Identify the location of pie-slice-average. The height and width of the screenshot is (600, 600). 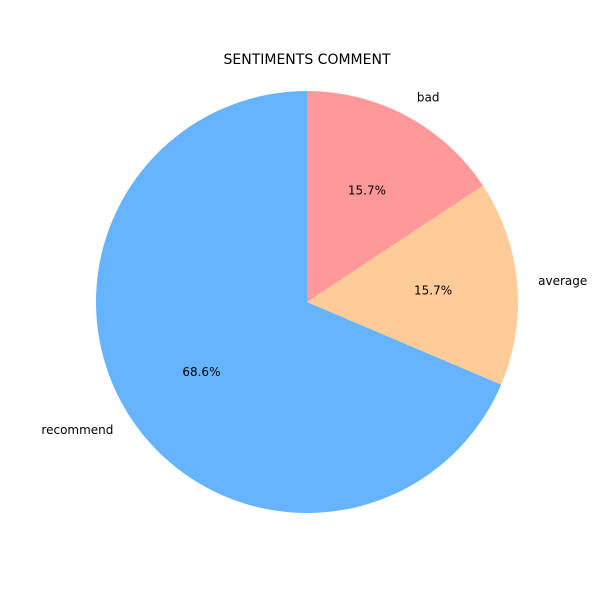
(413, 285).